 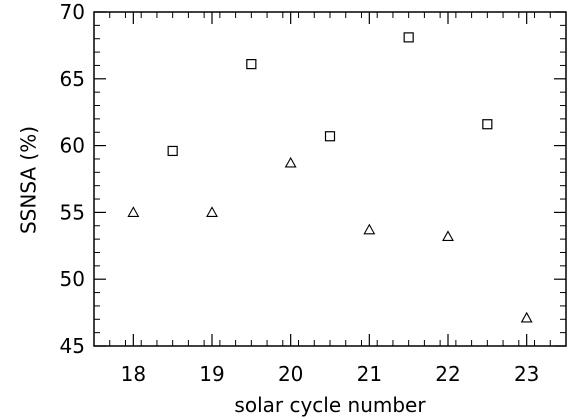 What do you see at coordinates (526, 374) in the screenshot?
I see `x-tick-label: 23` at bounding box center [526, 374].